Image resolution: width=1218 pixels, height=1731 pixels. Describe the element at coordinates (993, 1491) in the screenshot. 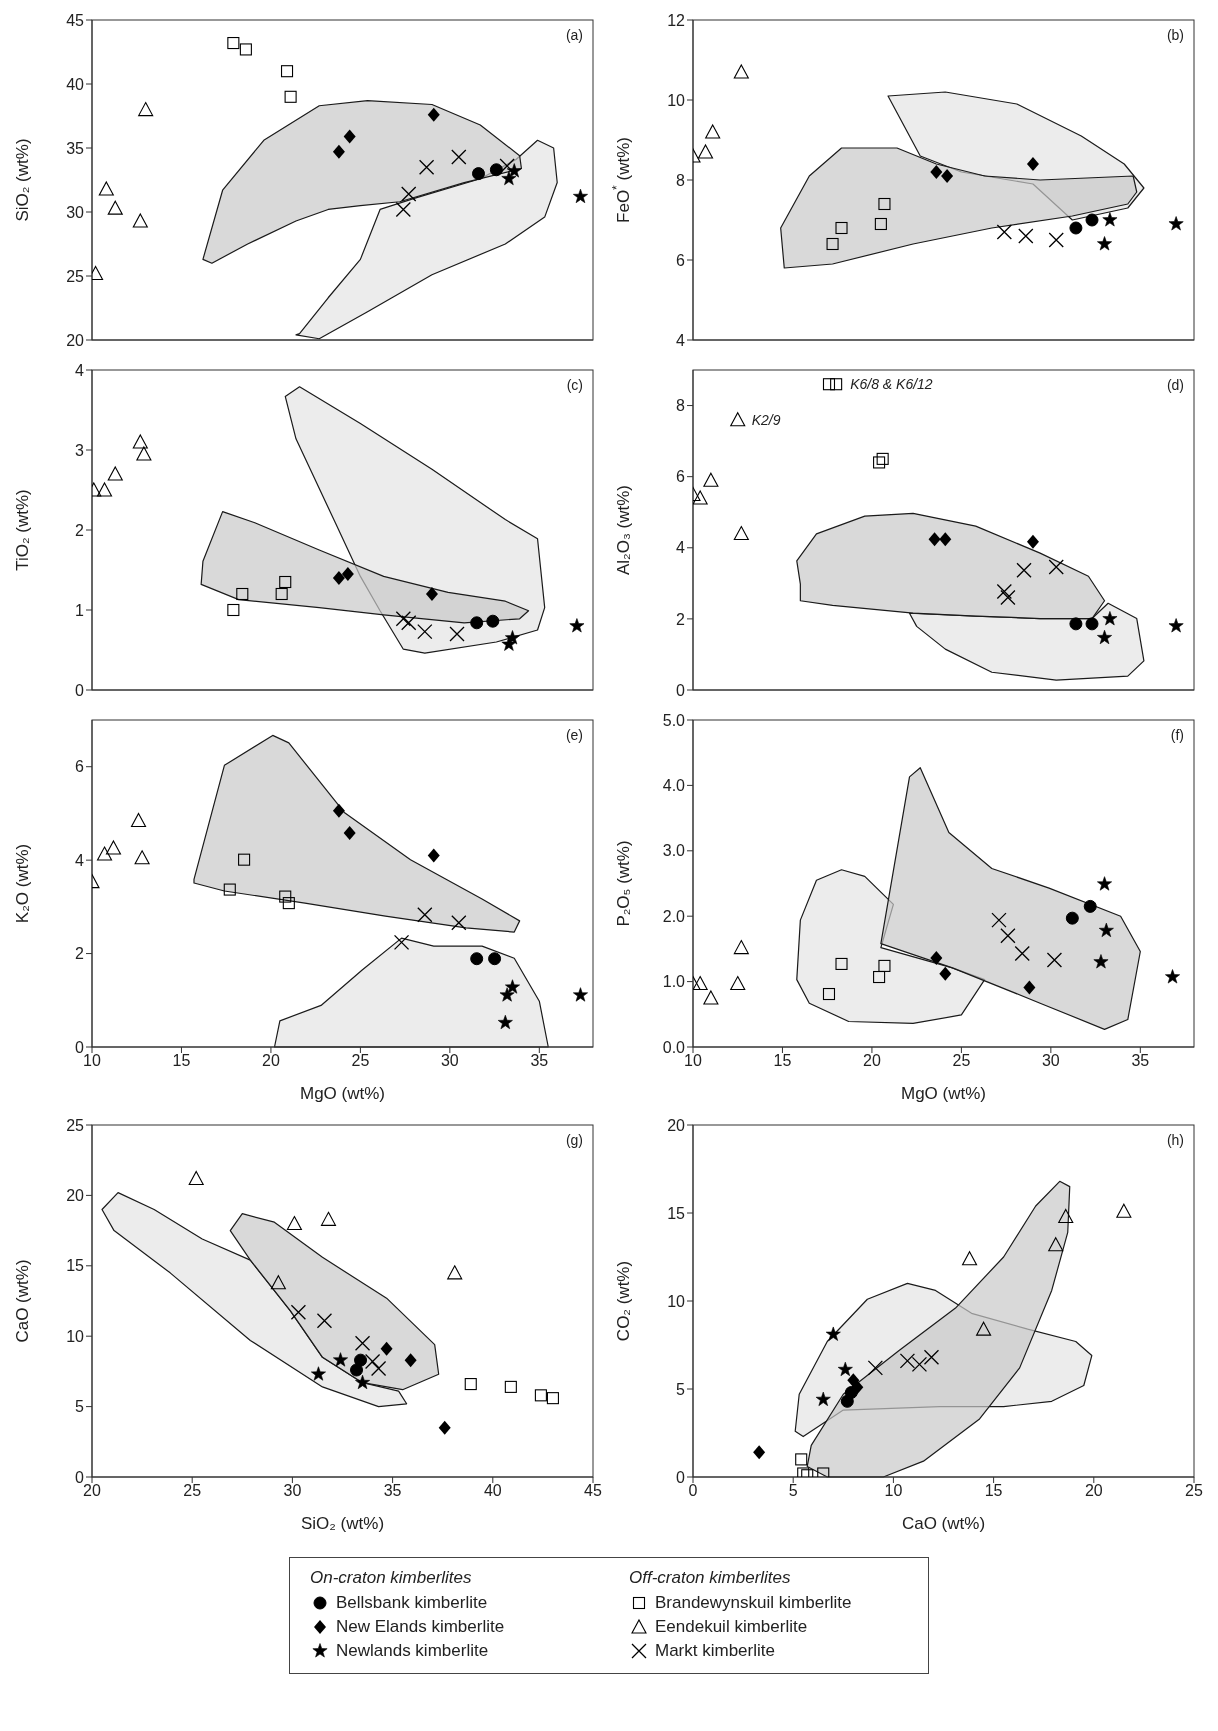

I see `x-tick-label: 15` at that location.